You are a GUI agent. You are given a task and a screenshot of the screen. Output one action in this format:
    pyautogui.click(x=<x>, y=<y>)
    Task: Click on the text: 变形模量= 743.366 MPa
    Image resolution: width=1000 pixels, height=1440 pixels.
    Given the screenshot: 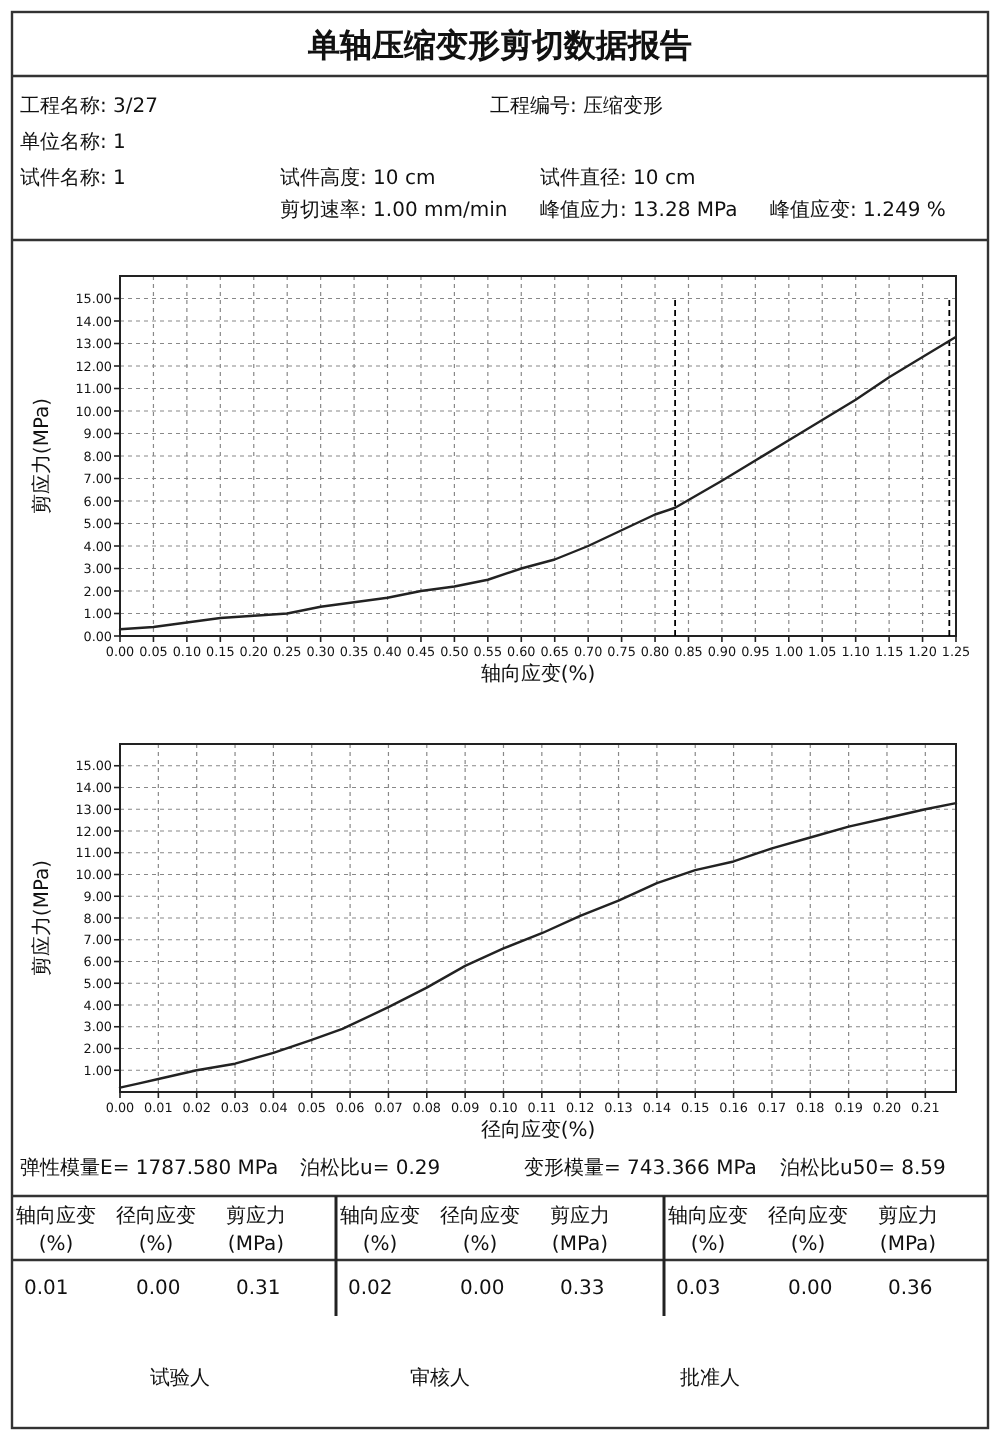 What is the action you would take?
    pyautogui.click(x=640, y=1168)
    